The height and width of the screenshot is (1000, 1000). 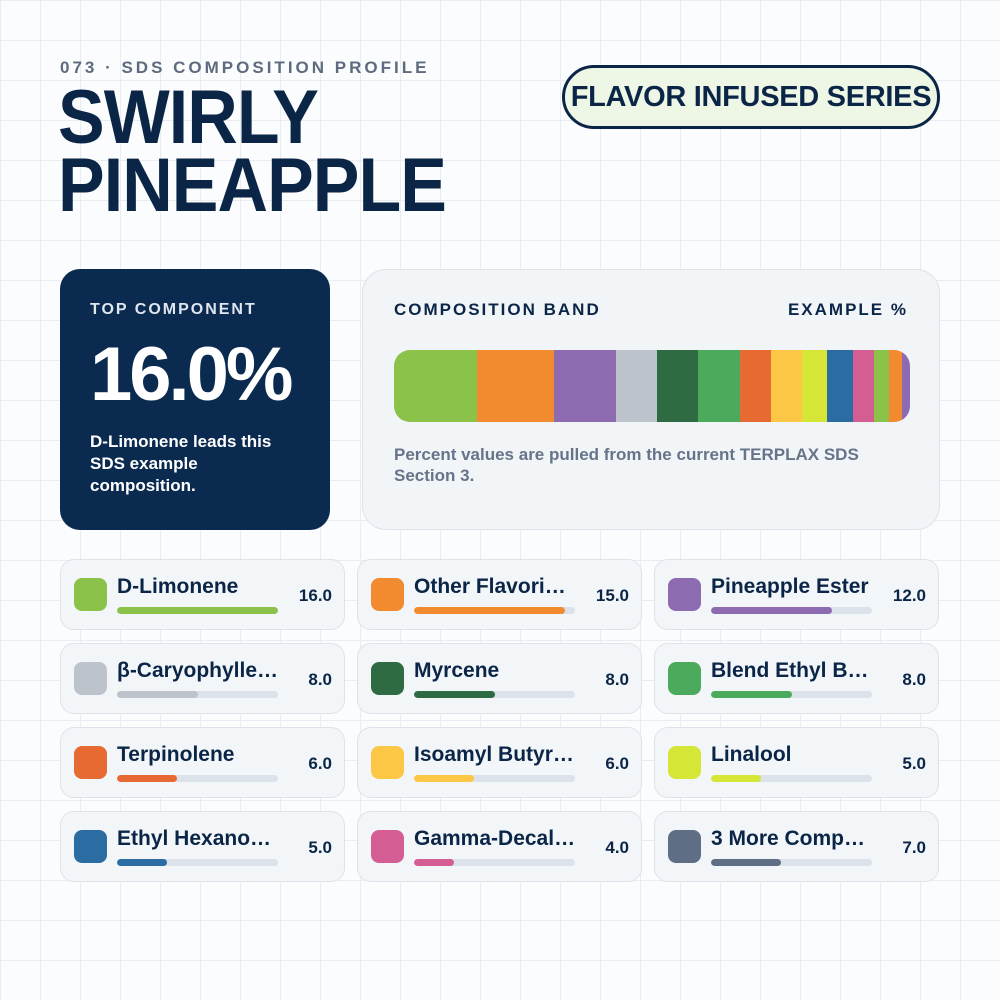 What do you see at coordinates (847, 309) in the screenshot?
I see `band-example-label: EXAMPLE %` at bounding box center [847, 309].